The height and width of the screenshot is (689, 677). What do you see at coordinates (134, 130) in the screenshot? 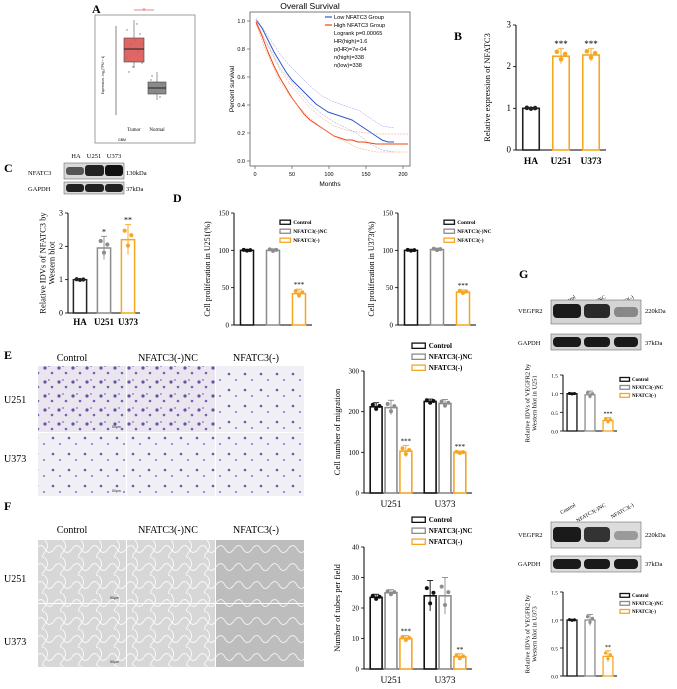
I see `boxplot-cat-tumor: Tumor` at bounding box center [134, 130].